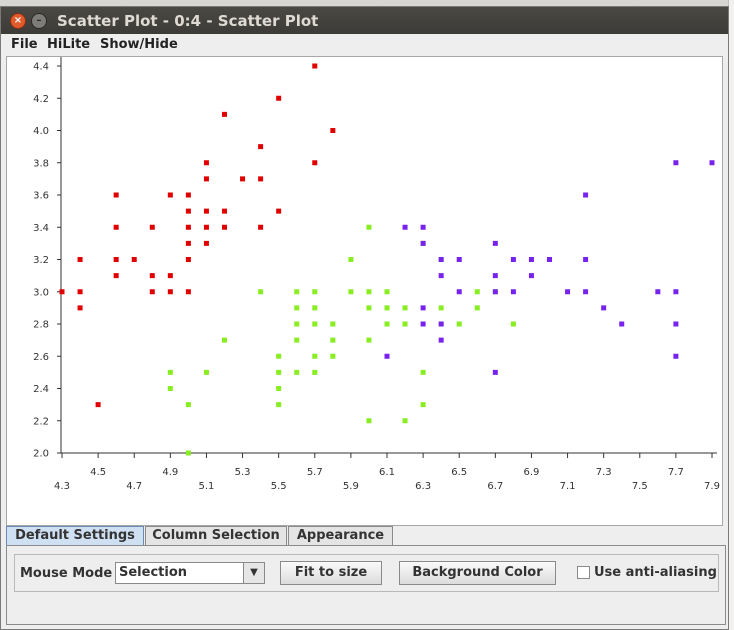  Describe the element at coordinates (69, 44) in the screenshot. I see `menu-hilite: HiLite` at that location.